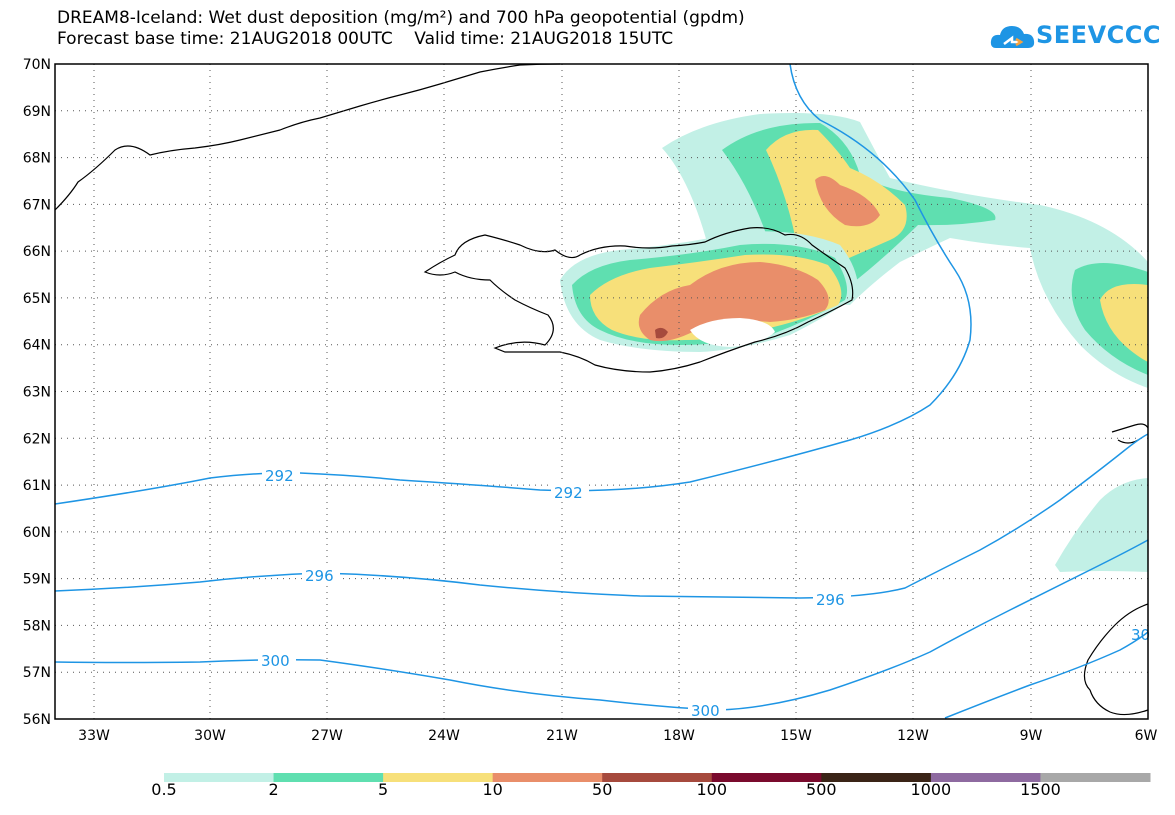 This screenshot has width=1175, height=815. I want to click on longitude-label: 12W, so click(913, 736).